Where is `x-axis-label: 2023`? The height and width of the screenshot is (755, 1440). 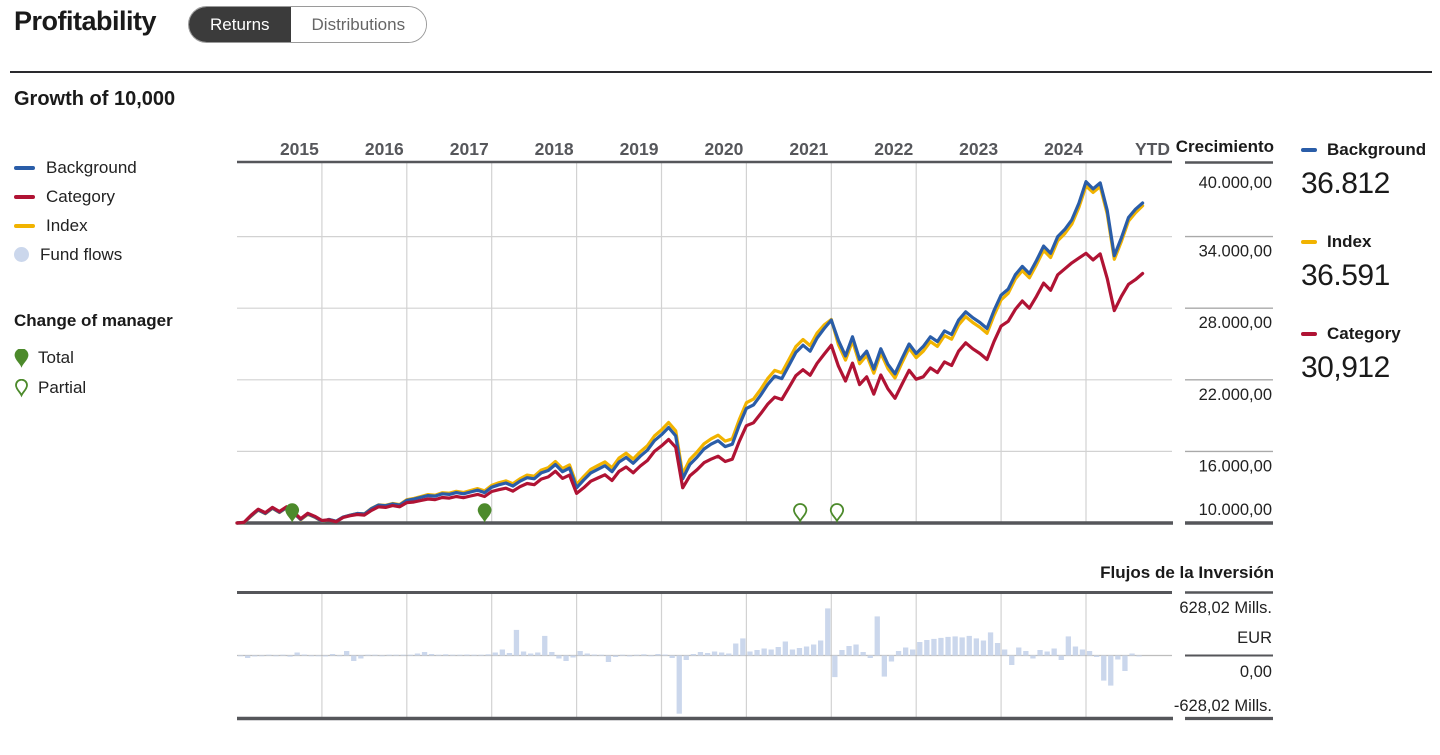 x-axis-label: 2023 is located at coordinates (978, 149).